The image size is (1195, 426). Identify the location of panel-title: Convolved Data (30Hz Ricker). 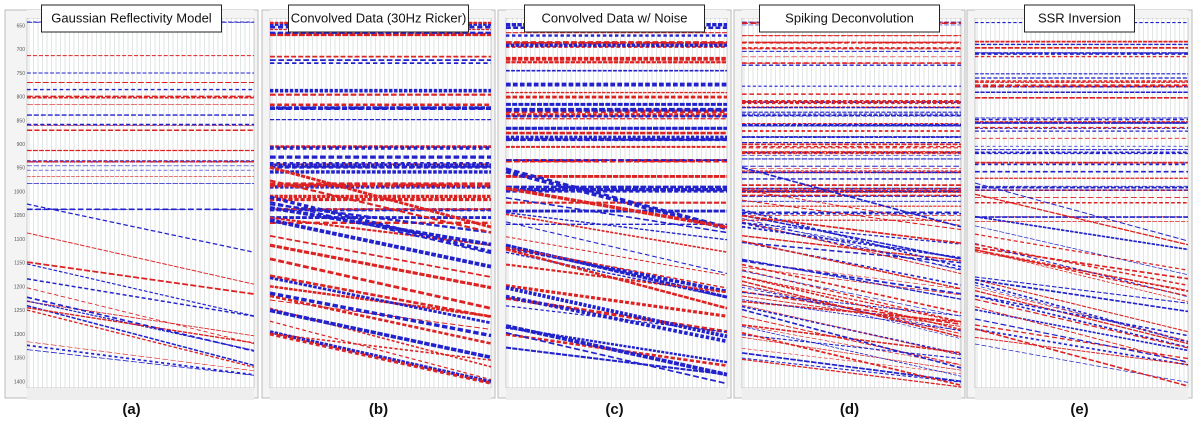
(379, 17).